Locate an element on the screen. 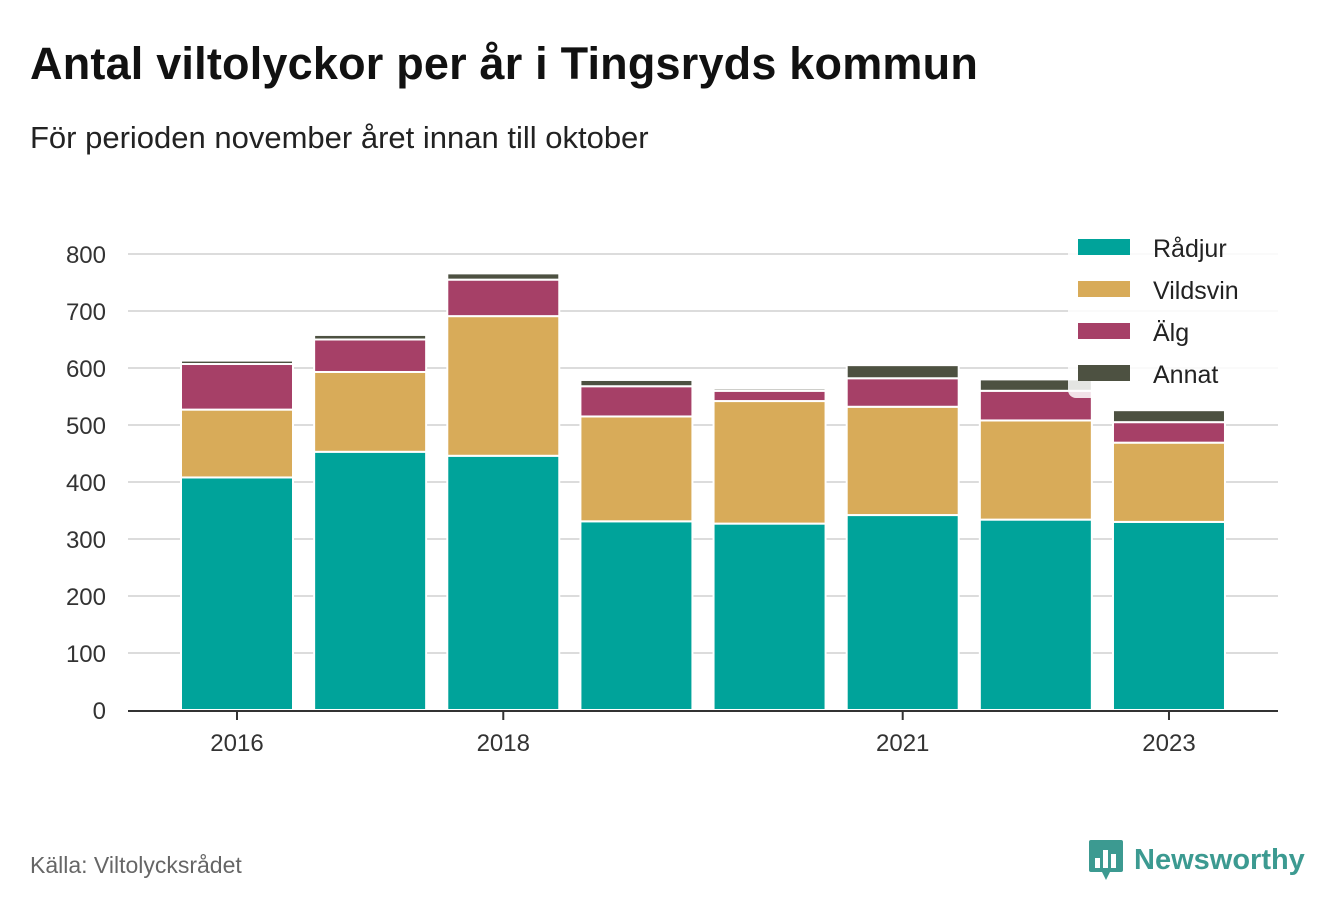  brand: Newsworthy is located at coordinates (1196, 860).